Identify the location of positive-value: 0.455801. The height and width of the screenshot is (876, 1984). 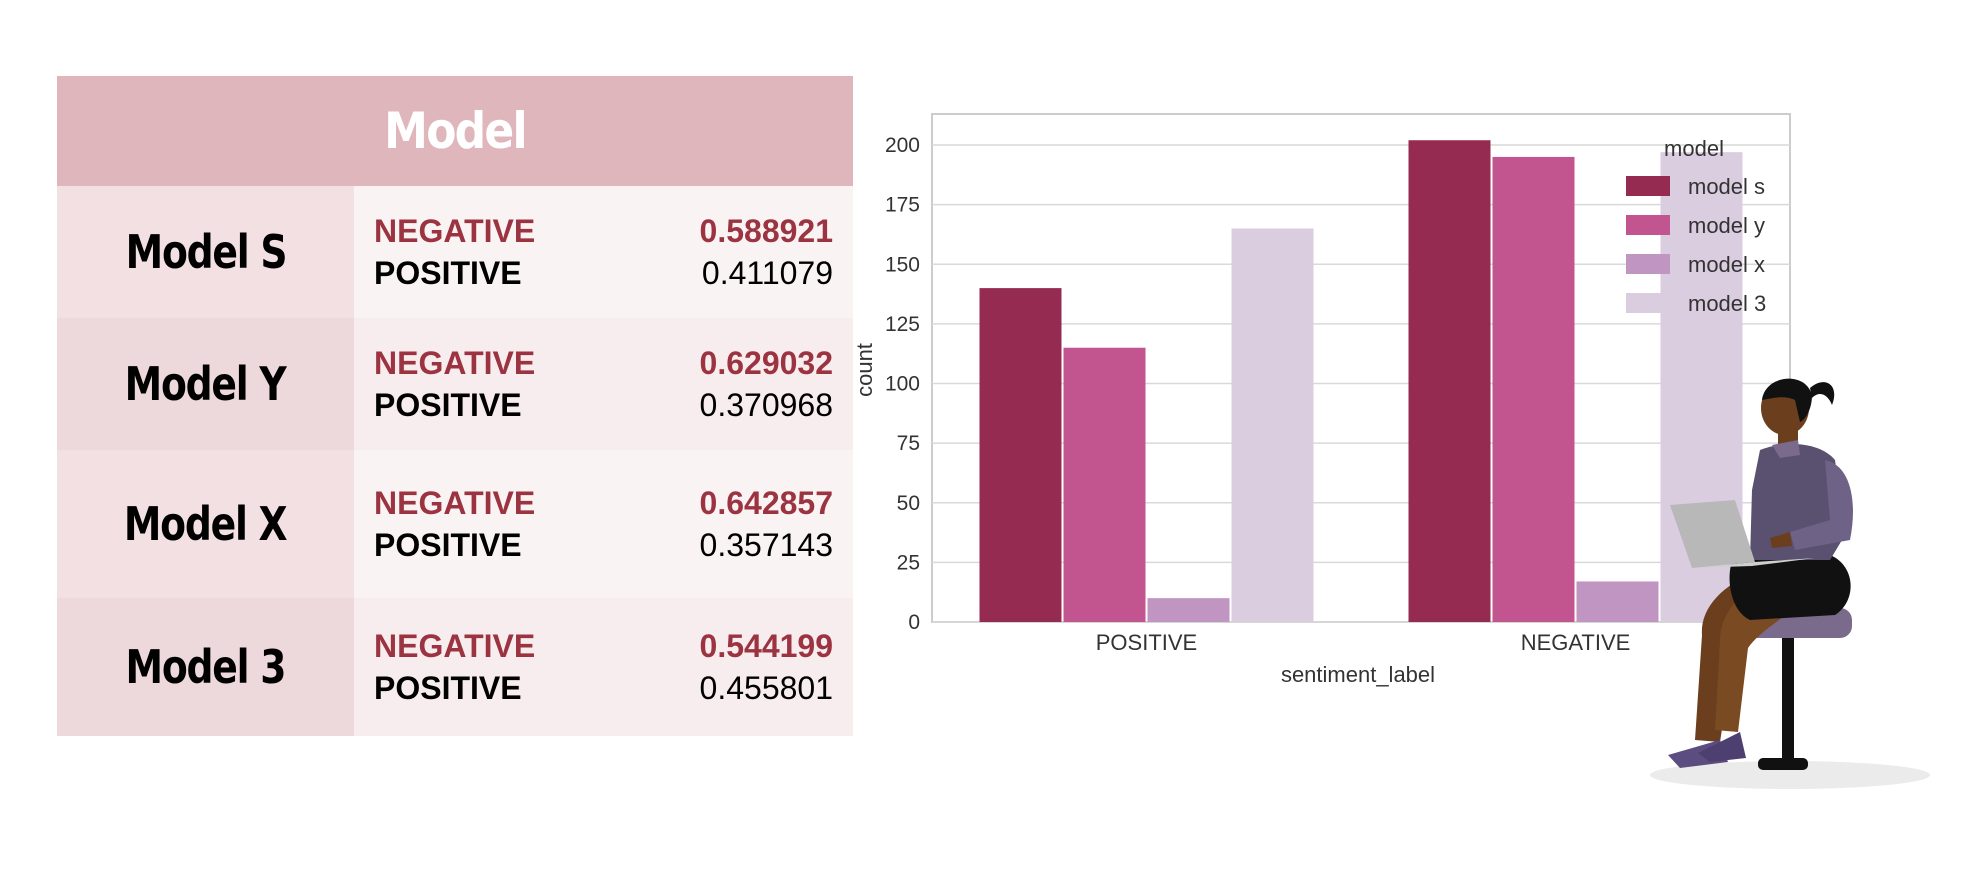
(766, 688).